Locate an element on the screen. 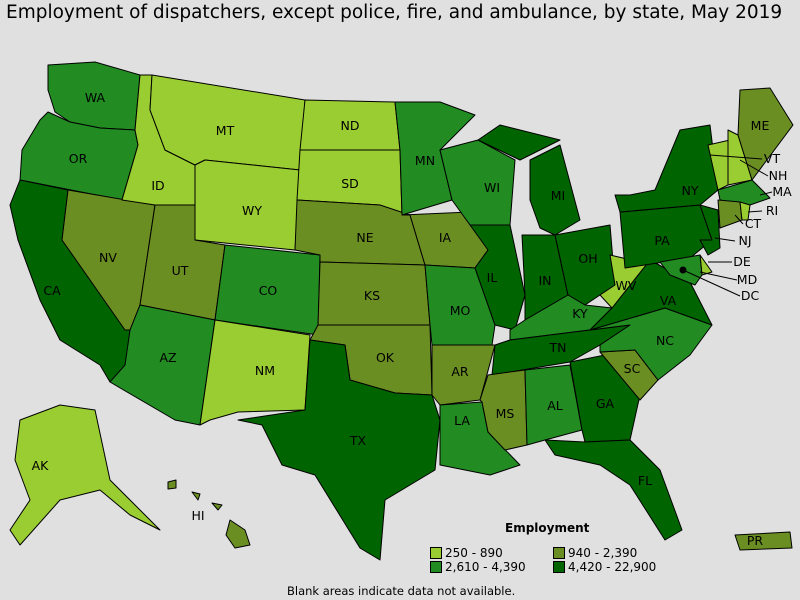  state-label-tx: TX is located at coordinates (358, 440).